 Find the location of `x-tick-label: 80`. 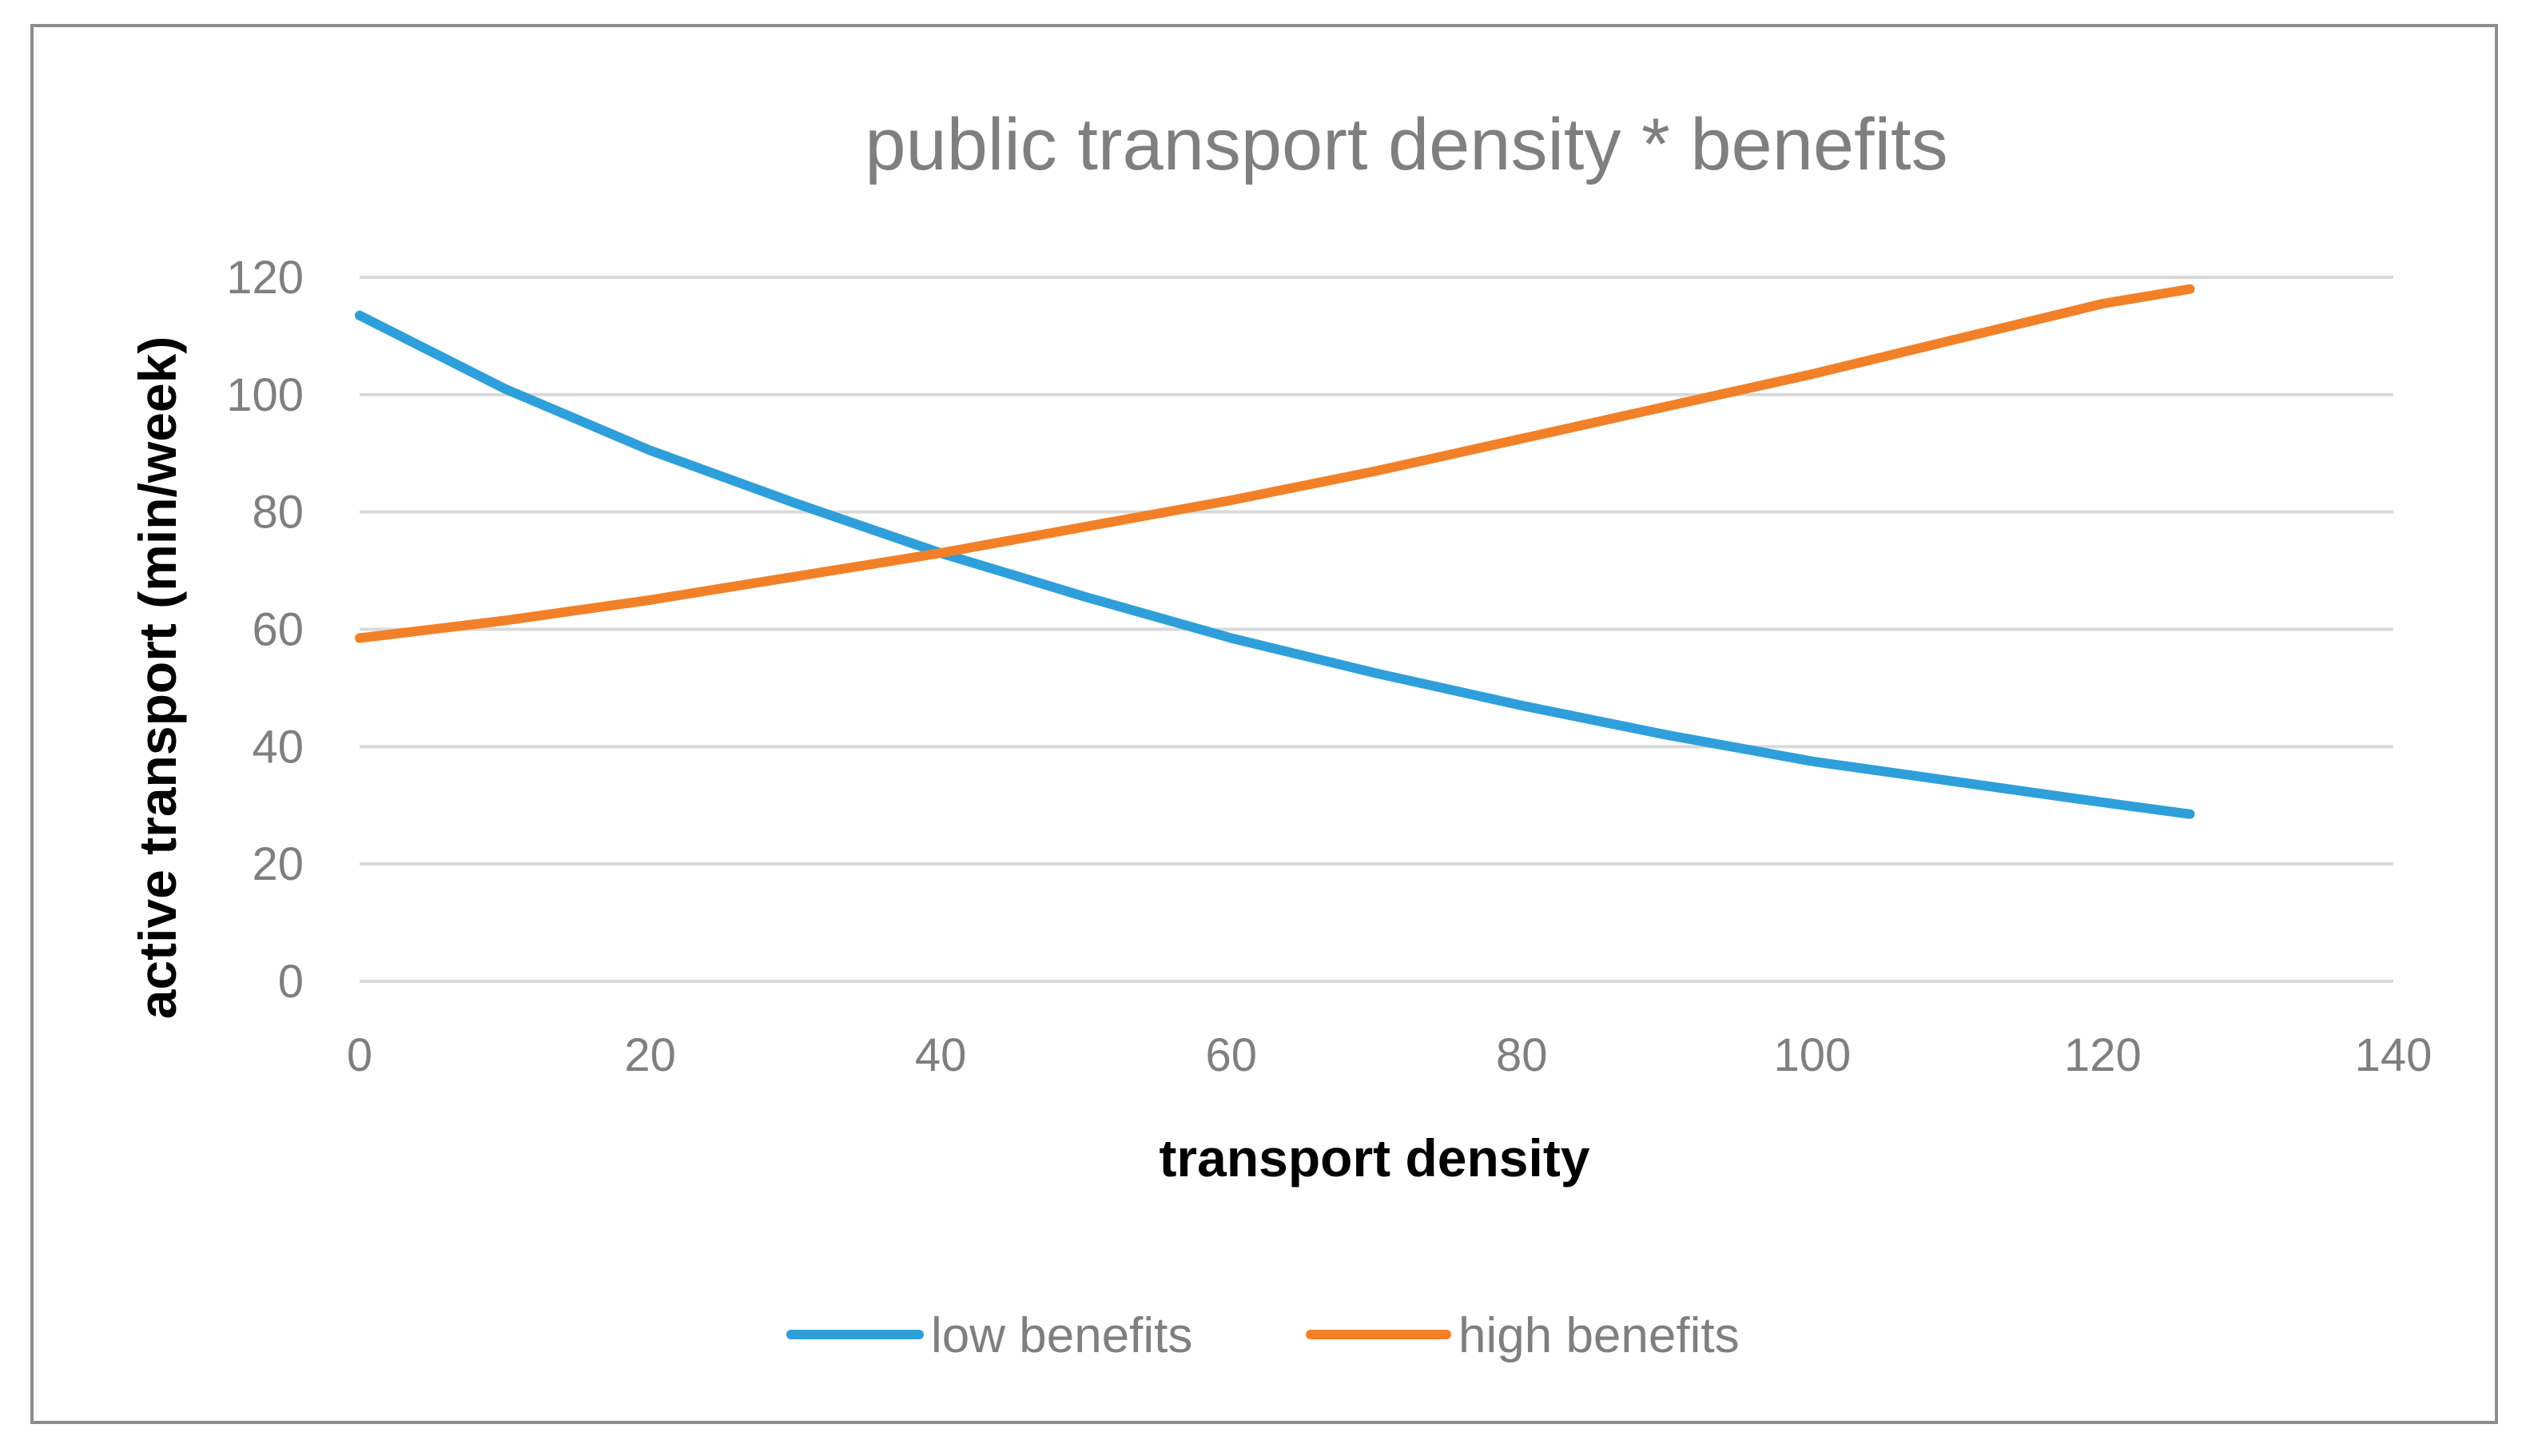

x-tick-label: 80 is located at coordinates (1522, 1055).